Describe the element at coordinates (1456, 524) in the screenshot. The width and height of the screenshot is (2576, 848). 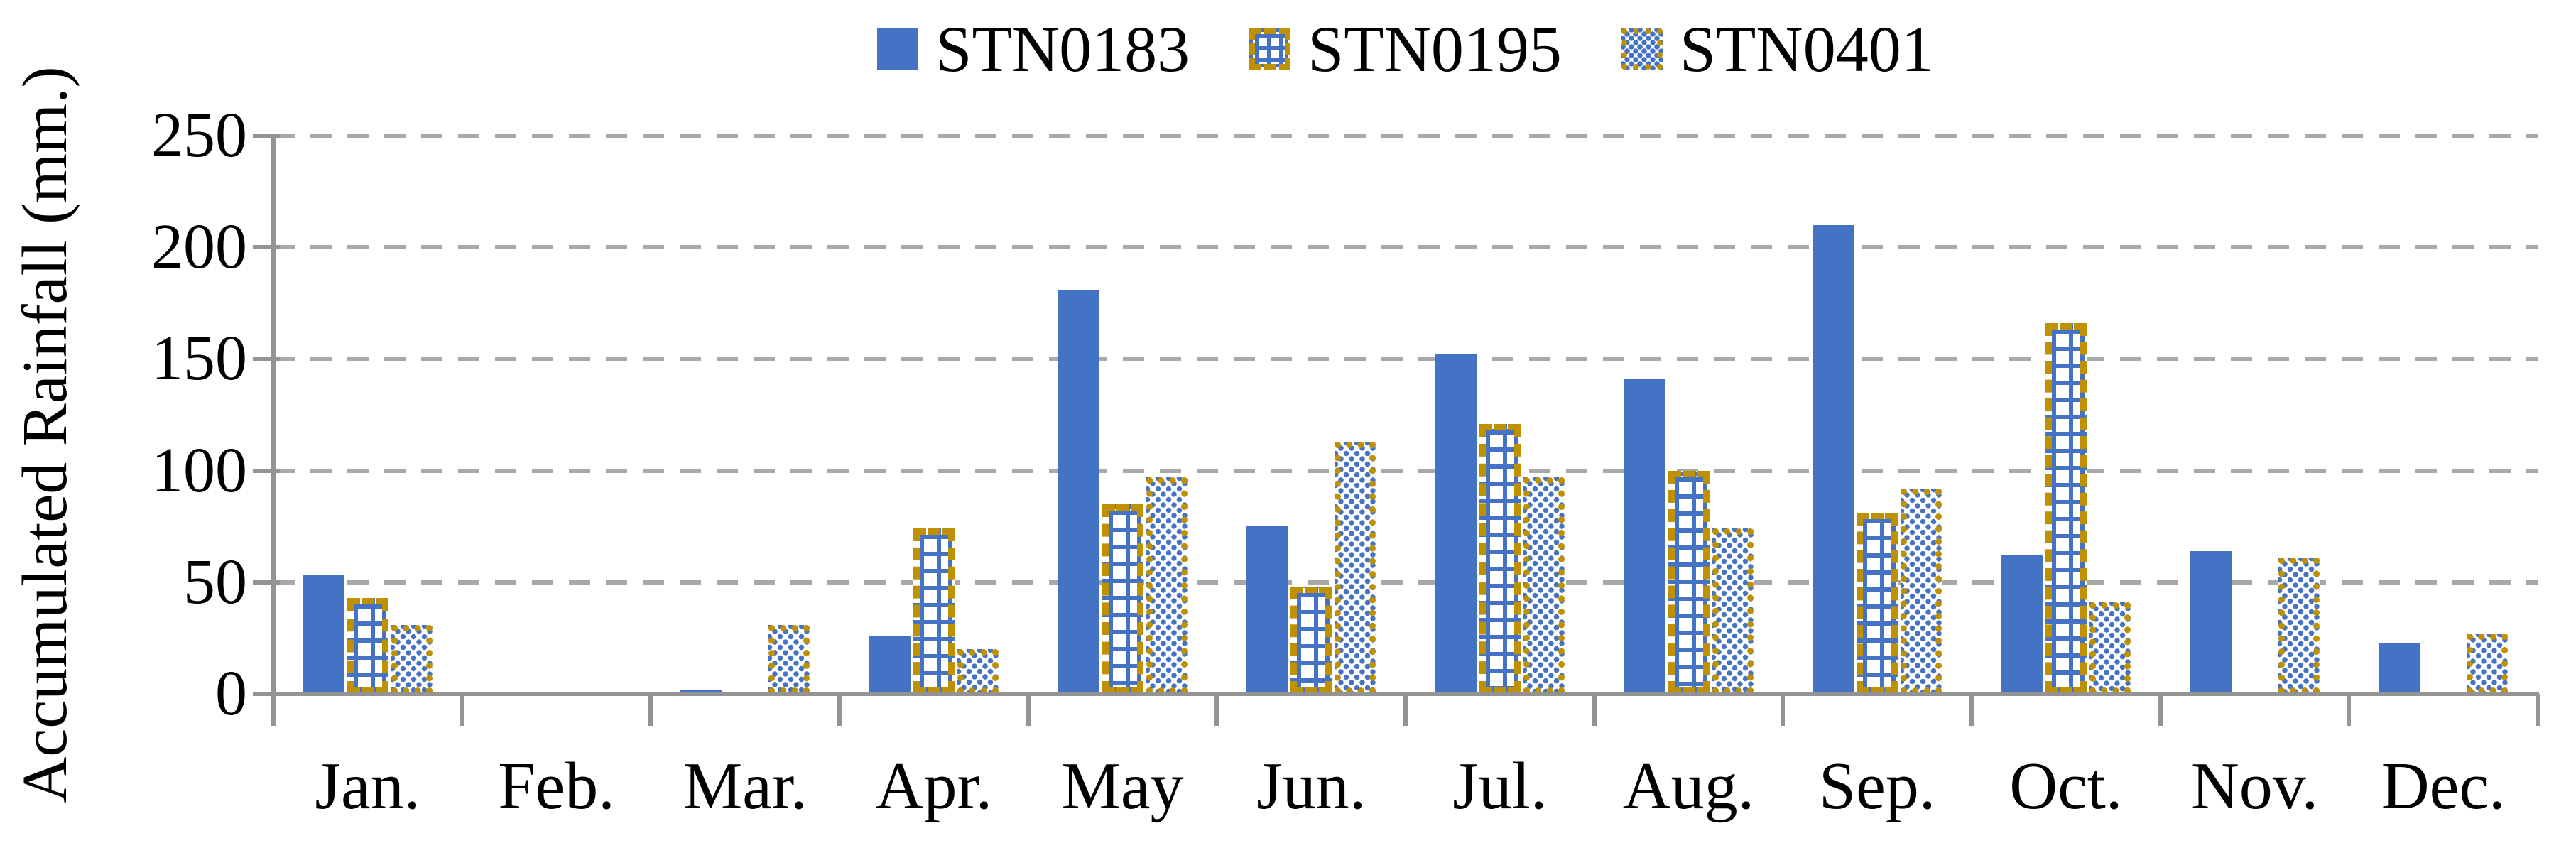
I see `bar-STN0183-Jul` at that location.